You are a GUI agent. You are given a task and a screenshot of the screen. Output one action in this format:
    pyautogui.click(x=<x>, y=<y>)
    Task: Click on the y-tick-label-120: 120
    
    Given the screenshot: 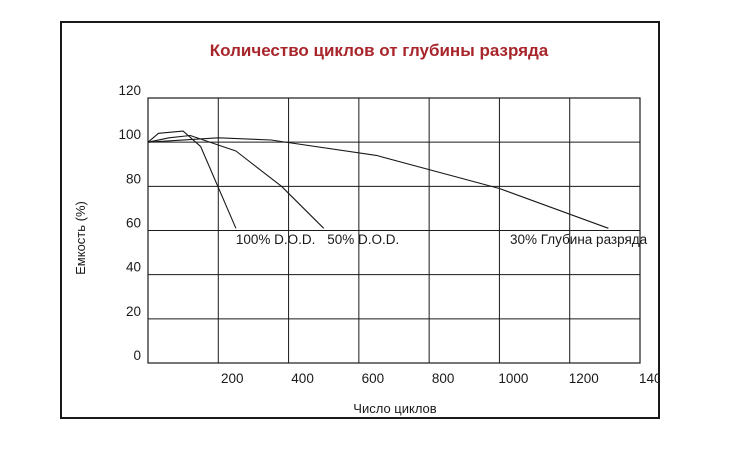 What is the action you would take?
    pyautogui.click(x=129, y=90)
    